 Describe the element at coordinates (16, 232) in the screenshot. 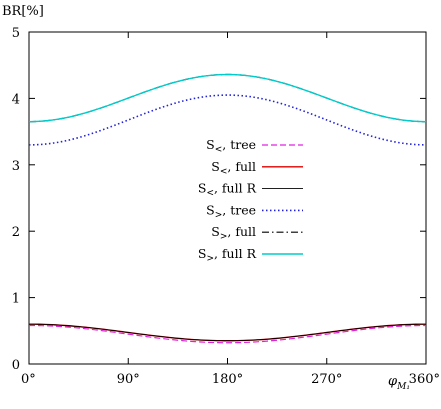

I see `y-tick-label: 2` at that location.